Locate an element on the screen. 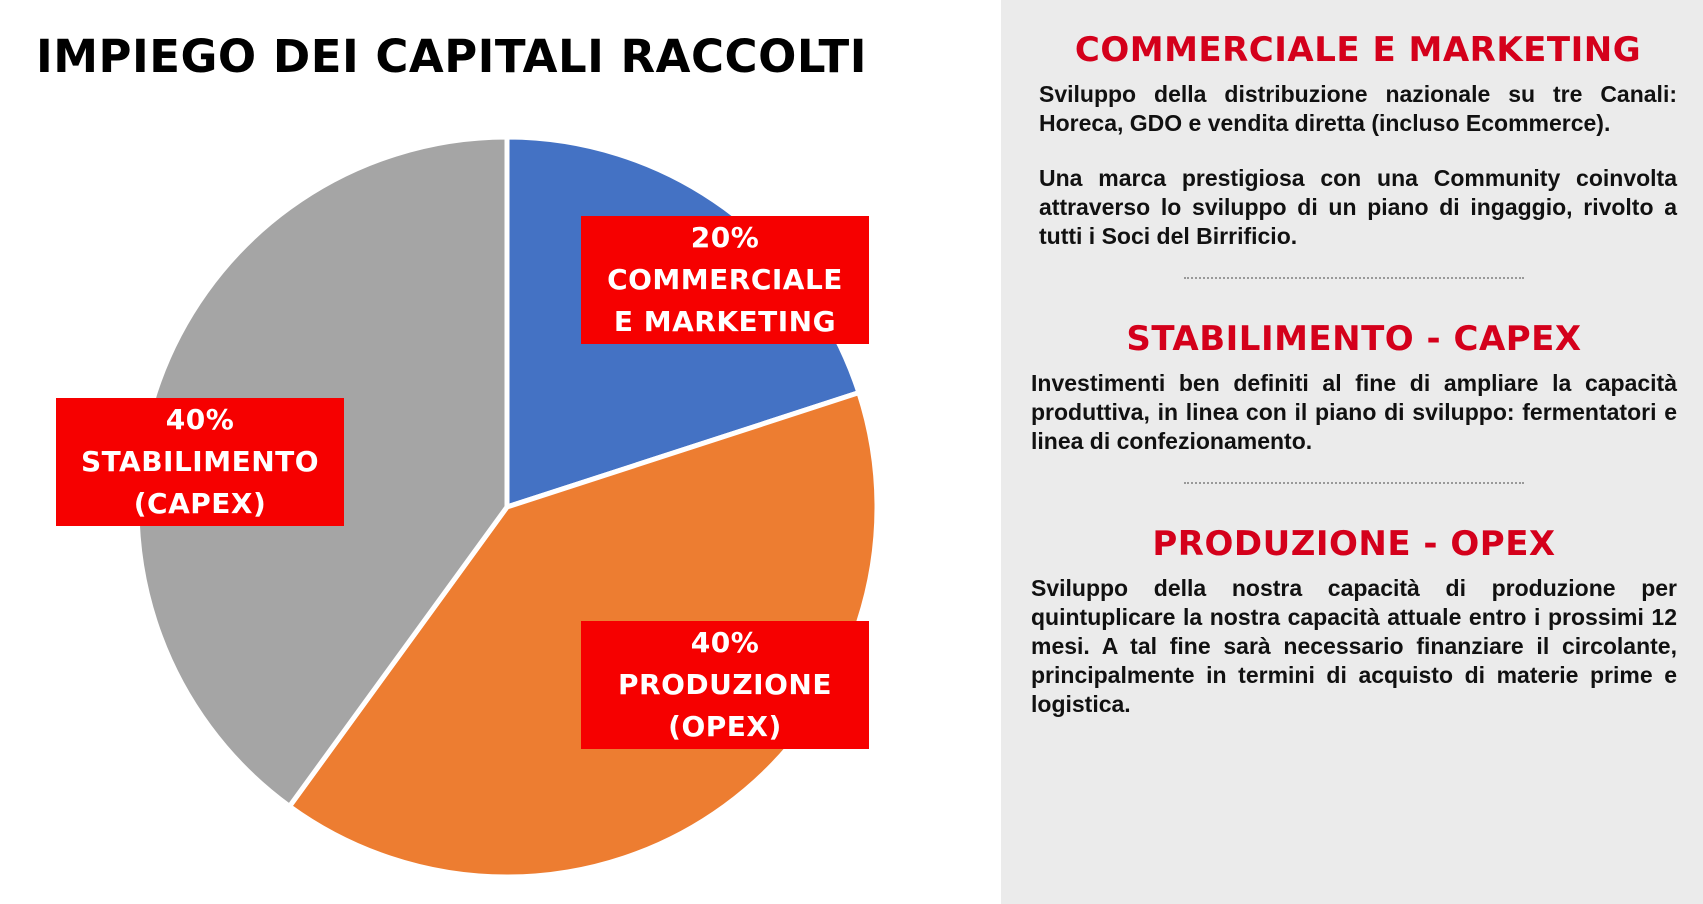 The height and width of the screenshot is (904, 1703). data-label: 40% STABILIMENTO (CAPEX) is located at coordinates (200, 462).